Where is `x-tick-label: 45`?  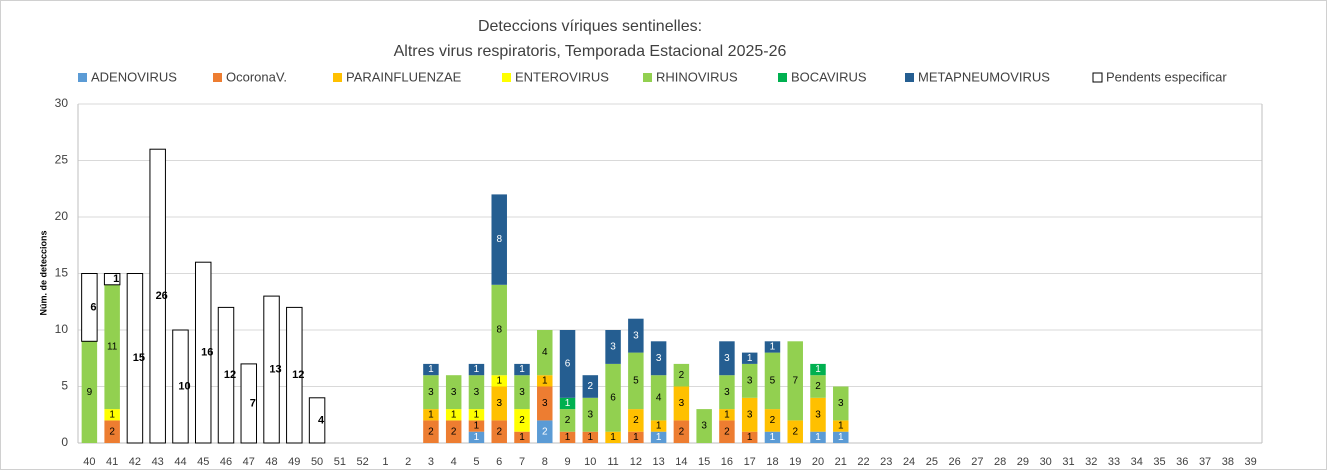
x-tick-label: 45 is located at coordinates (203, 462).